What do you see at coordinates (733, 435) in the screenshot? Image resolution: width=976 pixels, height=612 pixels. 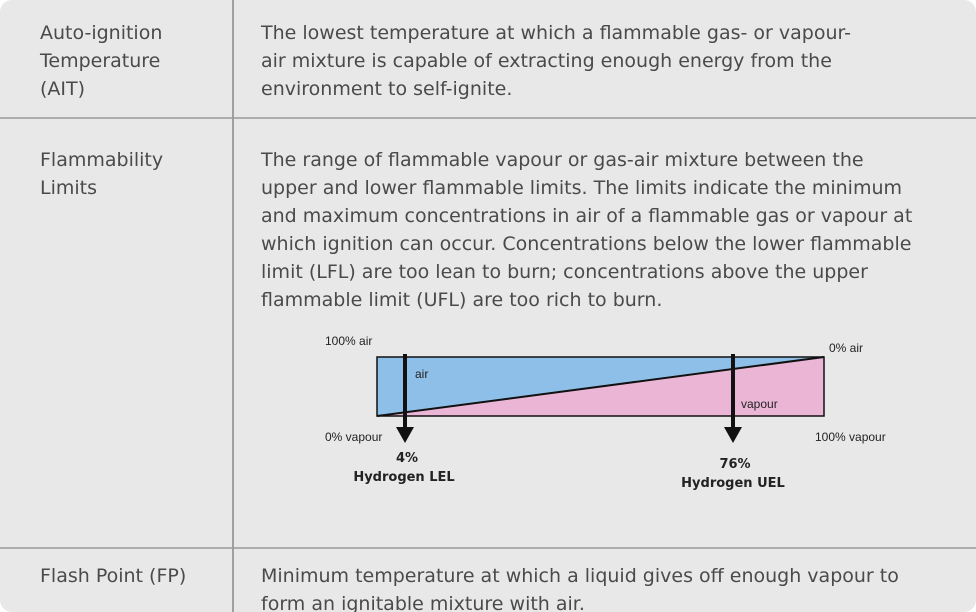 I see `uel-arrowhead` at bounding box center [733, 435].